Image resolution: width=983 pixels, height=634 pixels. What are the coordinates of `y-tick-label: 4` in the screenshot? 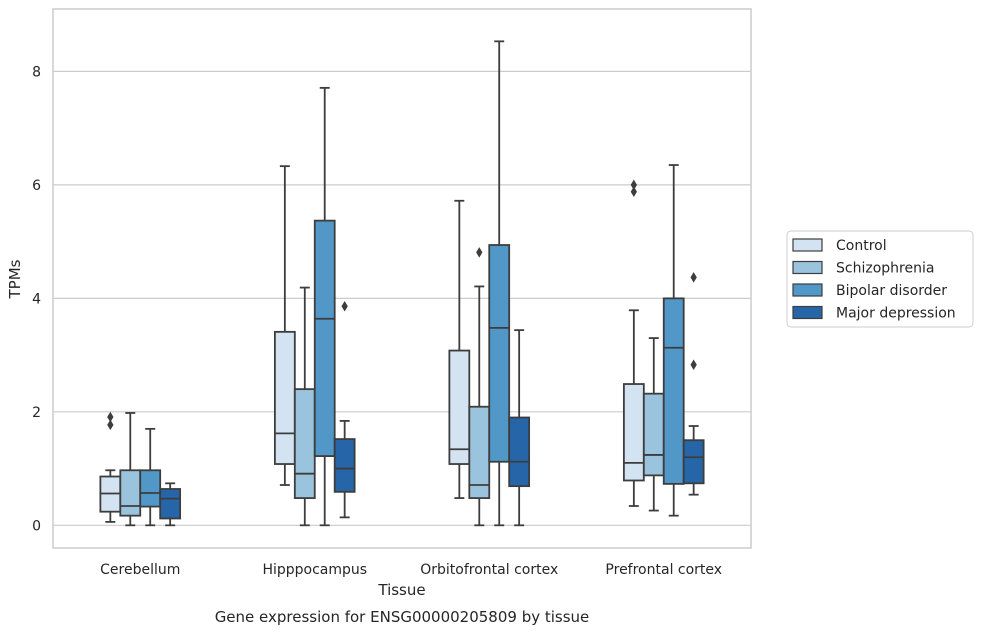 It's located at (36, 299).